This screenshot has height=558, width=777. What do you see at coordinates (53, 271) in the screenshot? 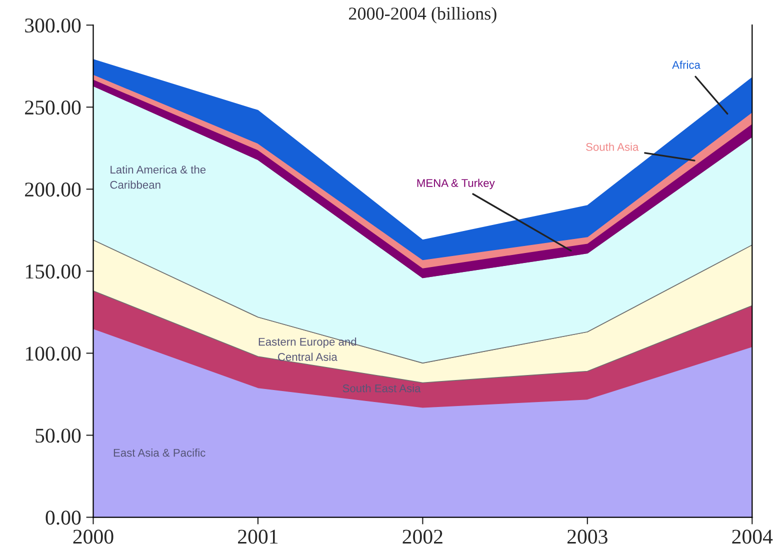
I see `y-tick-label: 150.00` at bounding box center [53, 271].